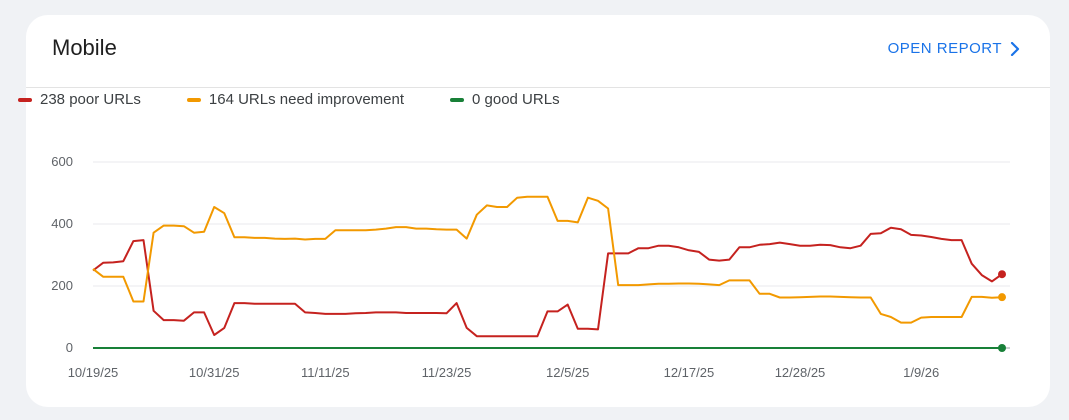  I want to click on x-tick-label: 10/31/25, so click(214, 372).